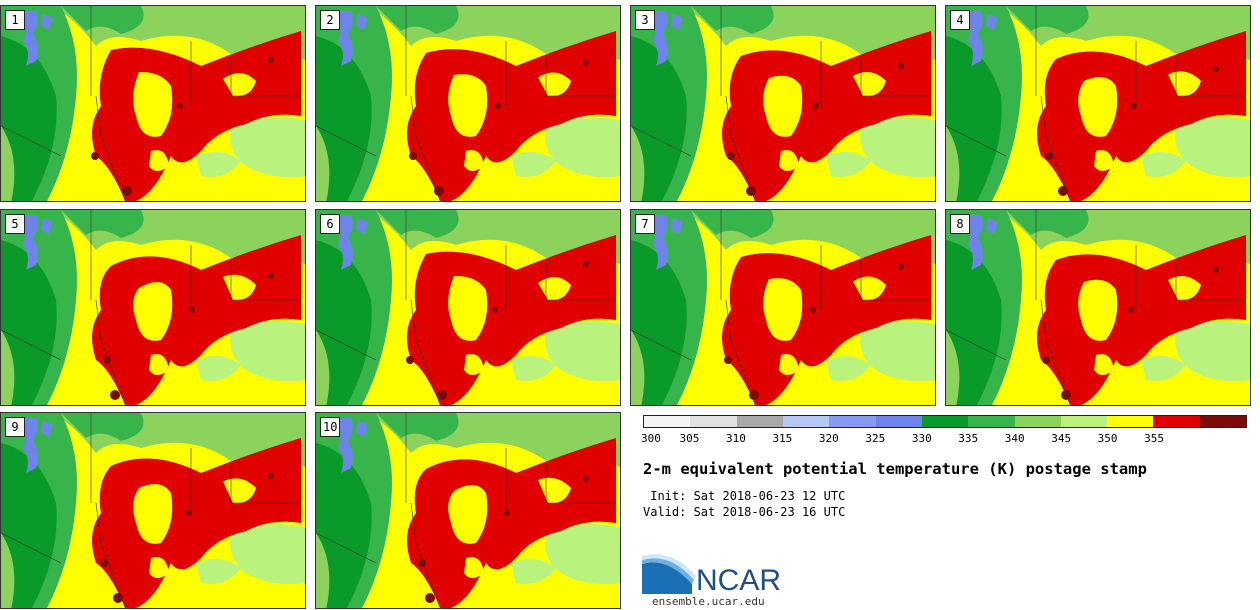  Describe the element at coordinates (645, 20) in the screenshot. I see `member-number-label: 3` at that location.